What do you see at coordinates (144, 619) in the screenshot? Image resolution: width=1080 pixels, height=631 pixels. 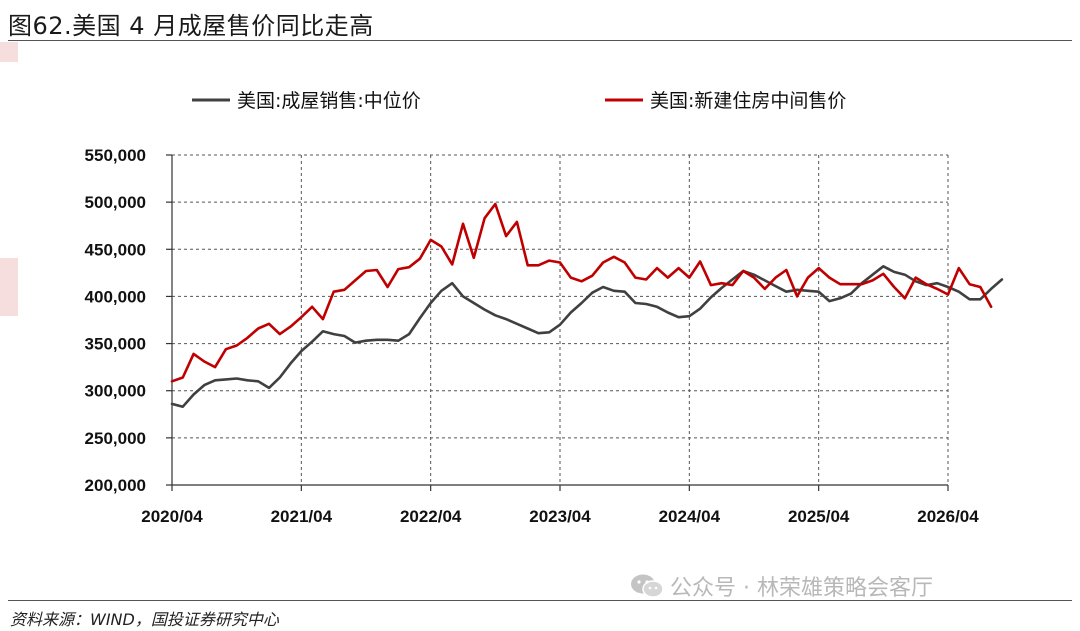 I see `source-note: 资料来源：WIND，国投证券研究中心` at bounding box center [144, 619].